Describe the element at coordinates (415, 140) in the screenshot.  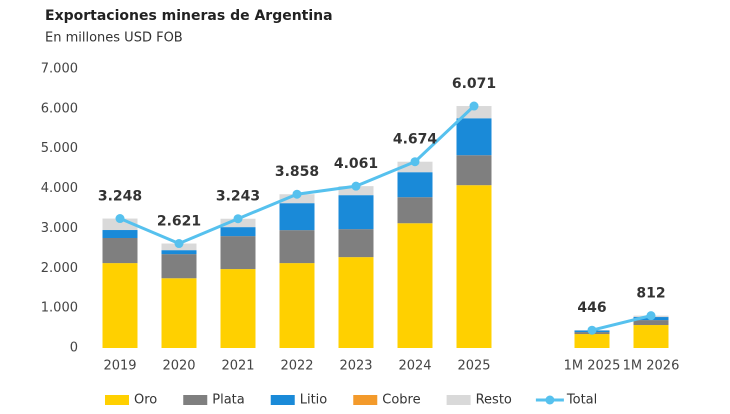
I see `data-label: 4.674` at that location.